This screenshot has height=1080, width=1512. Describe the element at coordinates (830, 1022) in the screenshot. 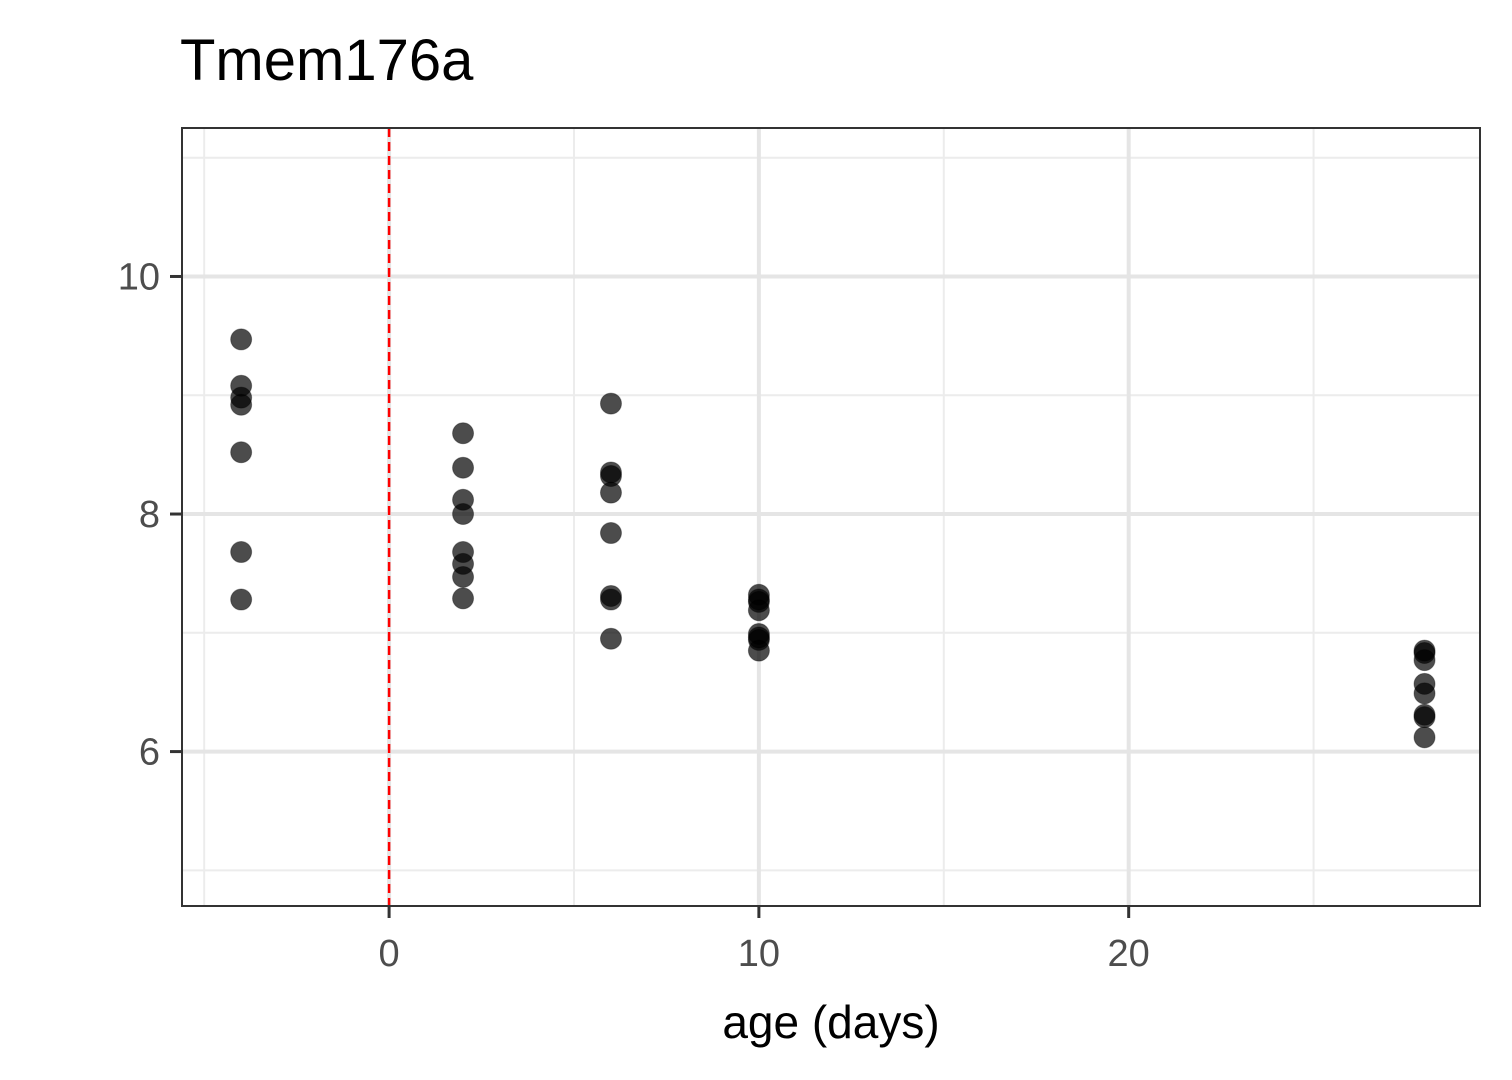

I see `x-axis-title: age (days)` at that location.